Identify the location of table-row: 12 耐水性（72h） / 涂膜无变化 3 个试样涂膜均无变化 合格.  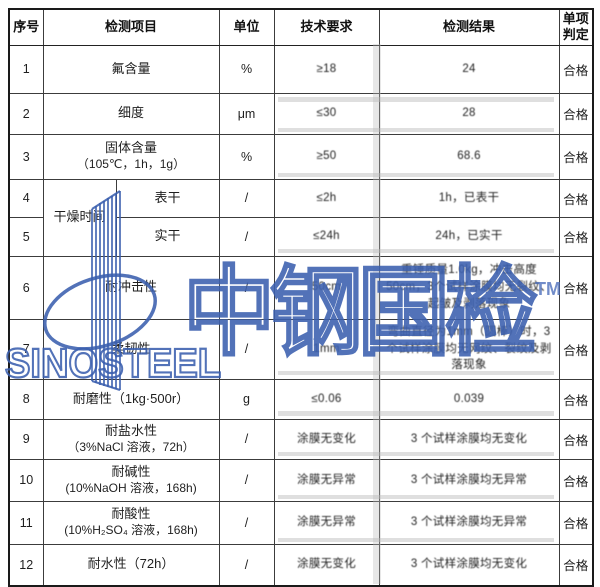
(301, 565).